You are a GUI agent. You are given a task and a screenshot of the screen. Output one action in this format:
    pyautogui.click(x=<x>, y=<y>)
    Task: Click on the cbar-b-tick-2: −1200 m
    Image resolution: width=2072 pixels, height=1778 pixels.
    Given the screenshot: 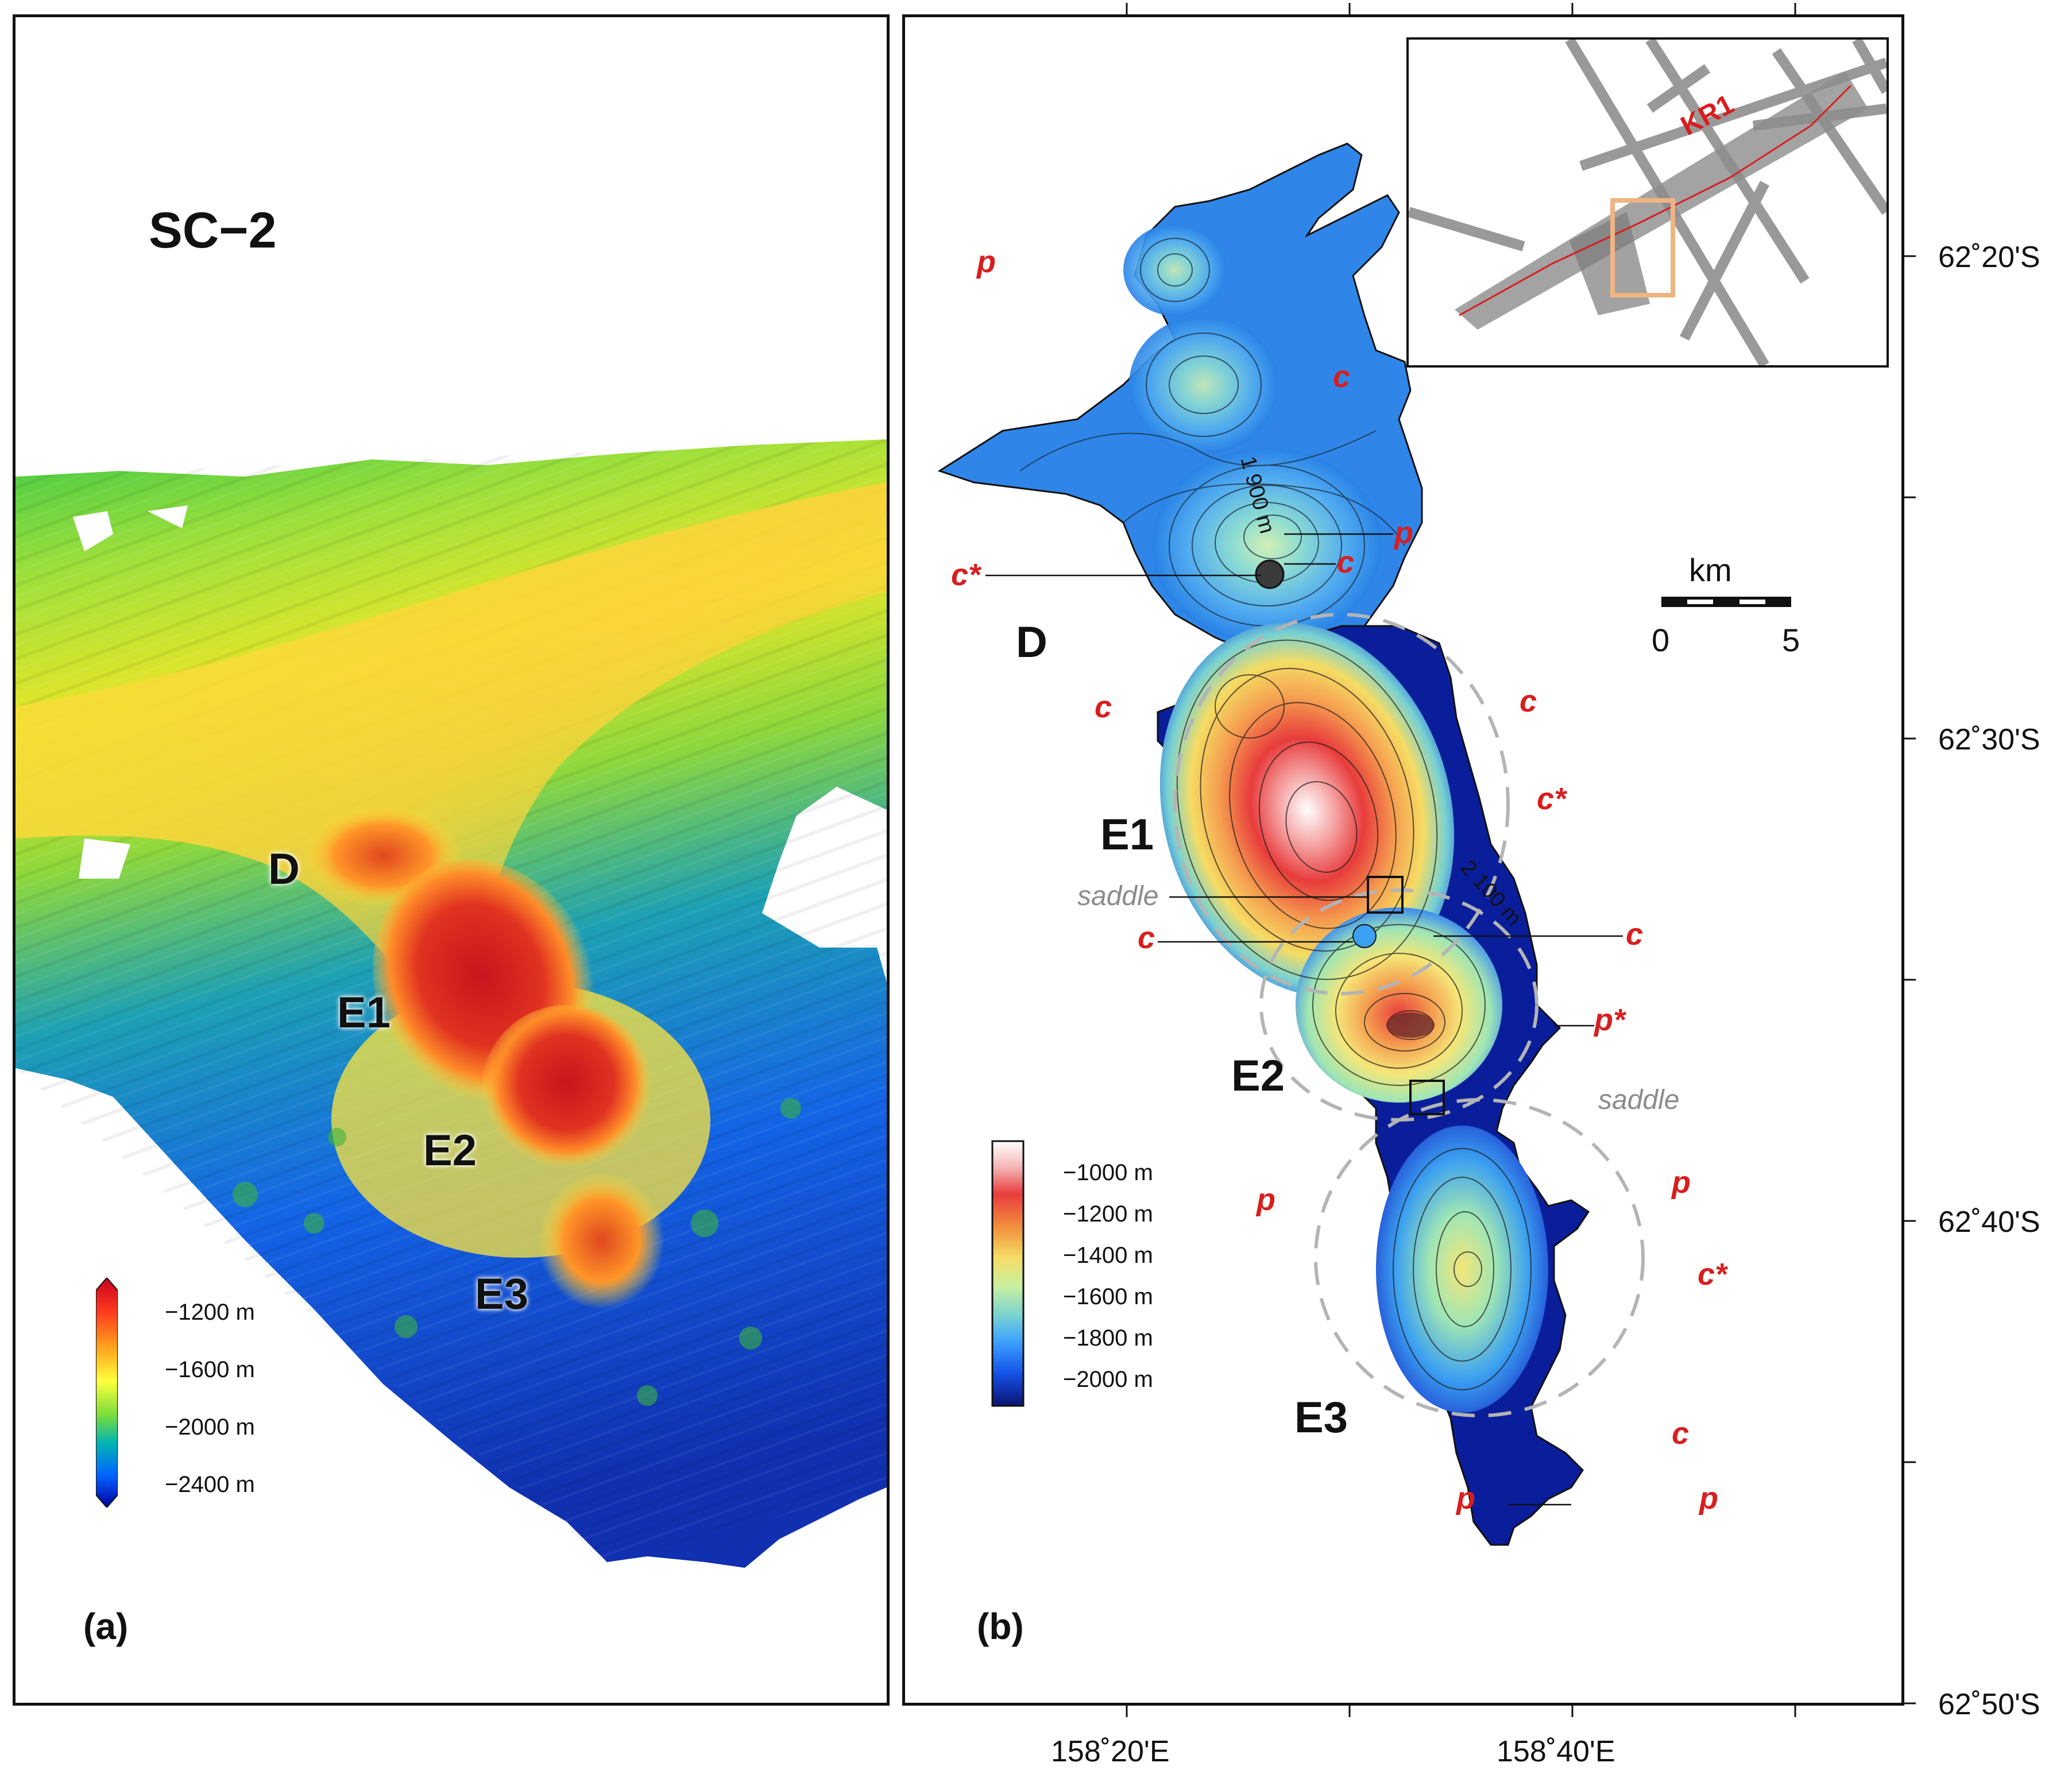 What is the action you would take?
    pyautogui.click(x=1108, y=1214)
    